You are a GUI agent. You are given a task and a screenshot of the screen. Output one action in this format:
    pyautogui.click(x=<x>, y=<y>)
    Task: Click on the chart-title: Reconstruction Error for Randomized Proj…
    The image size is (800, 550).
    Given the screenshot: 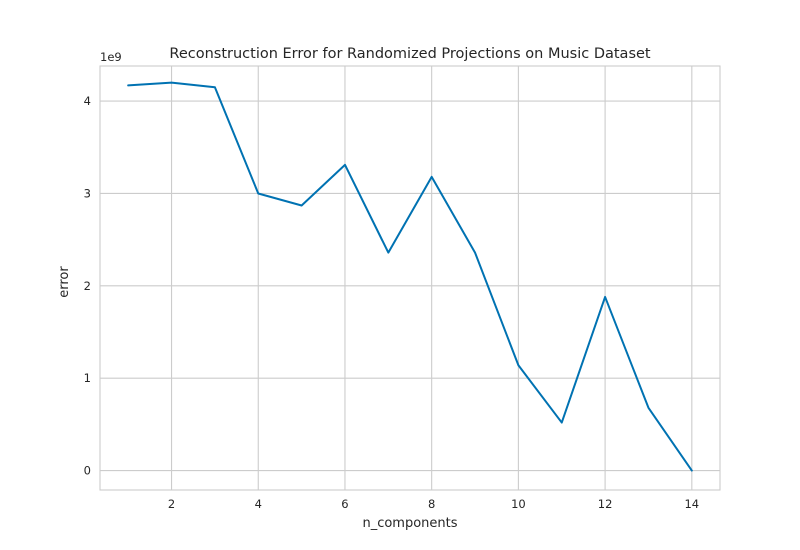 What is the action you would take?
    pyautogui.click(x=410, y=54)
    